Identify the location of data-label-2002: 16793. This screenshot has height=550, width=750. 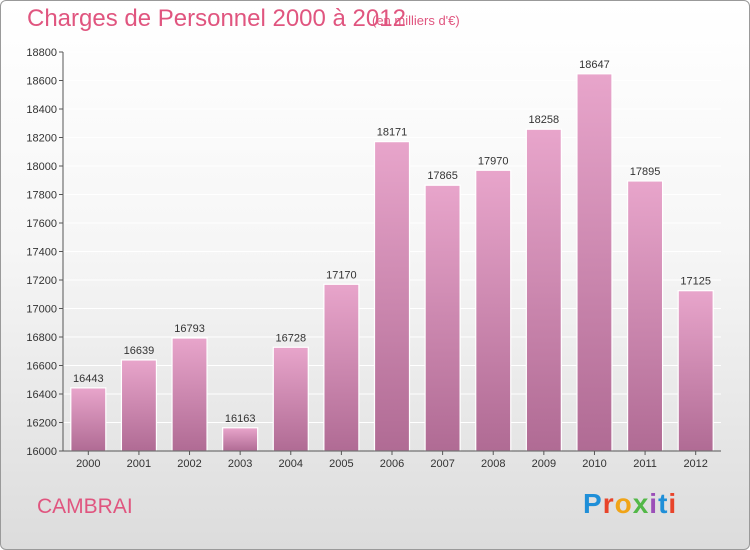
(189, 329).